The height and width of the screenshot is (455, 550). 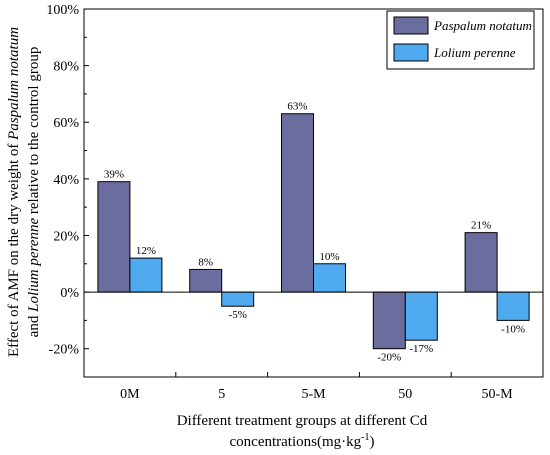 I want to click on legend-swatch-paspalum, so click(x=411, y=25).